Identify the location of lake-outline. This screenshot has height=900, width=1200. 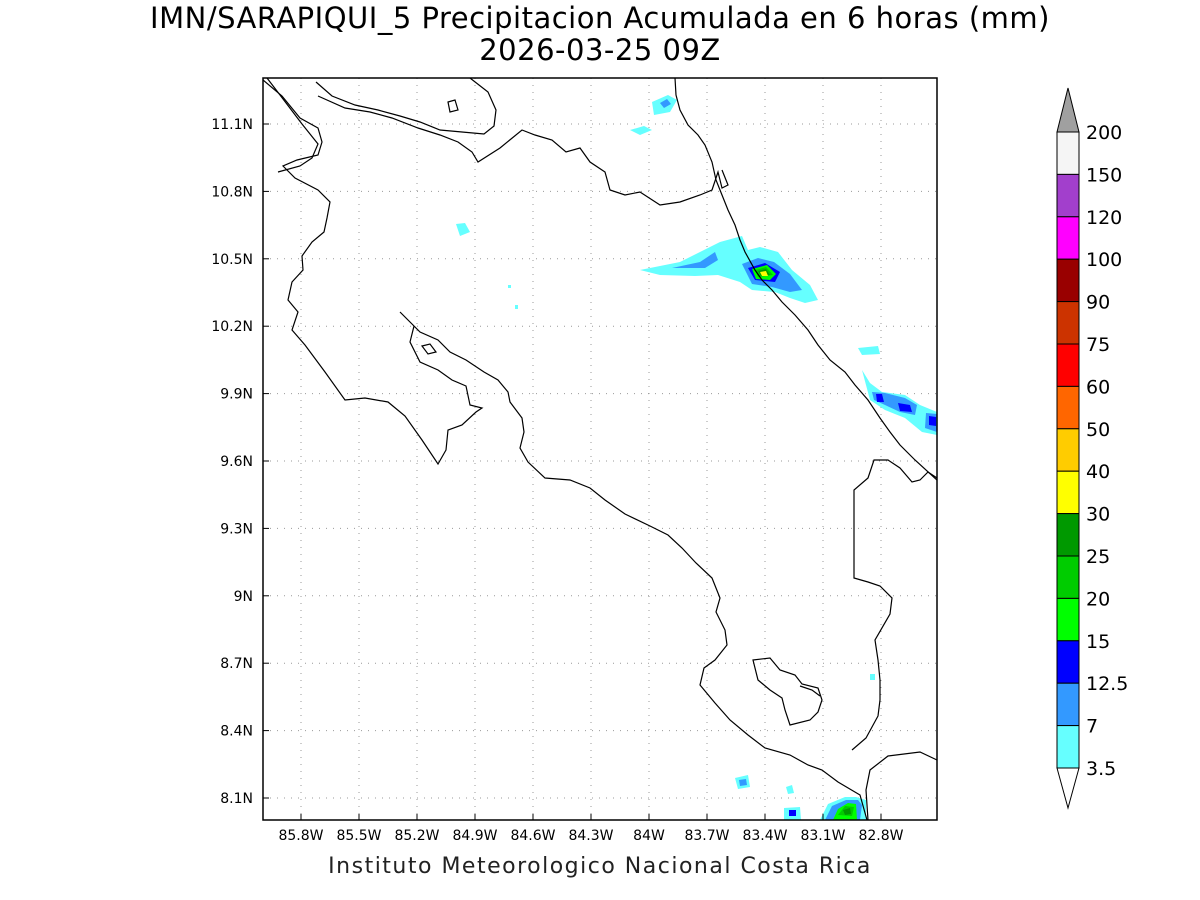
(453, 106).